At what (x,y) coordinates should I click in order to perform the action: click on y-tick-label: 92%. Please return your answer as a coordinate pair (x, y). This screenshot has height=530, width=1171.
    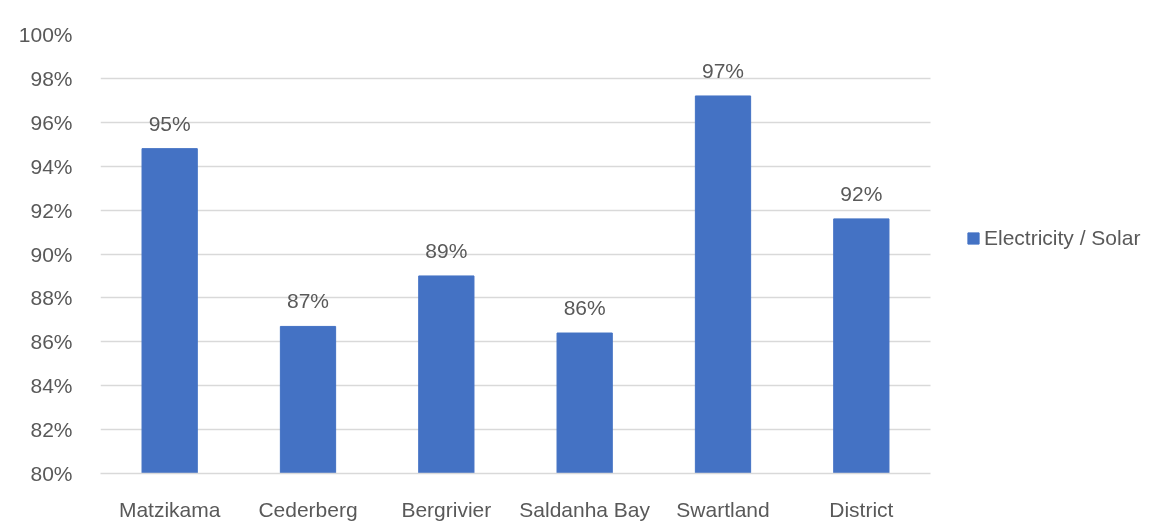
    Looking at the image, I should click on (51, 210).